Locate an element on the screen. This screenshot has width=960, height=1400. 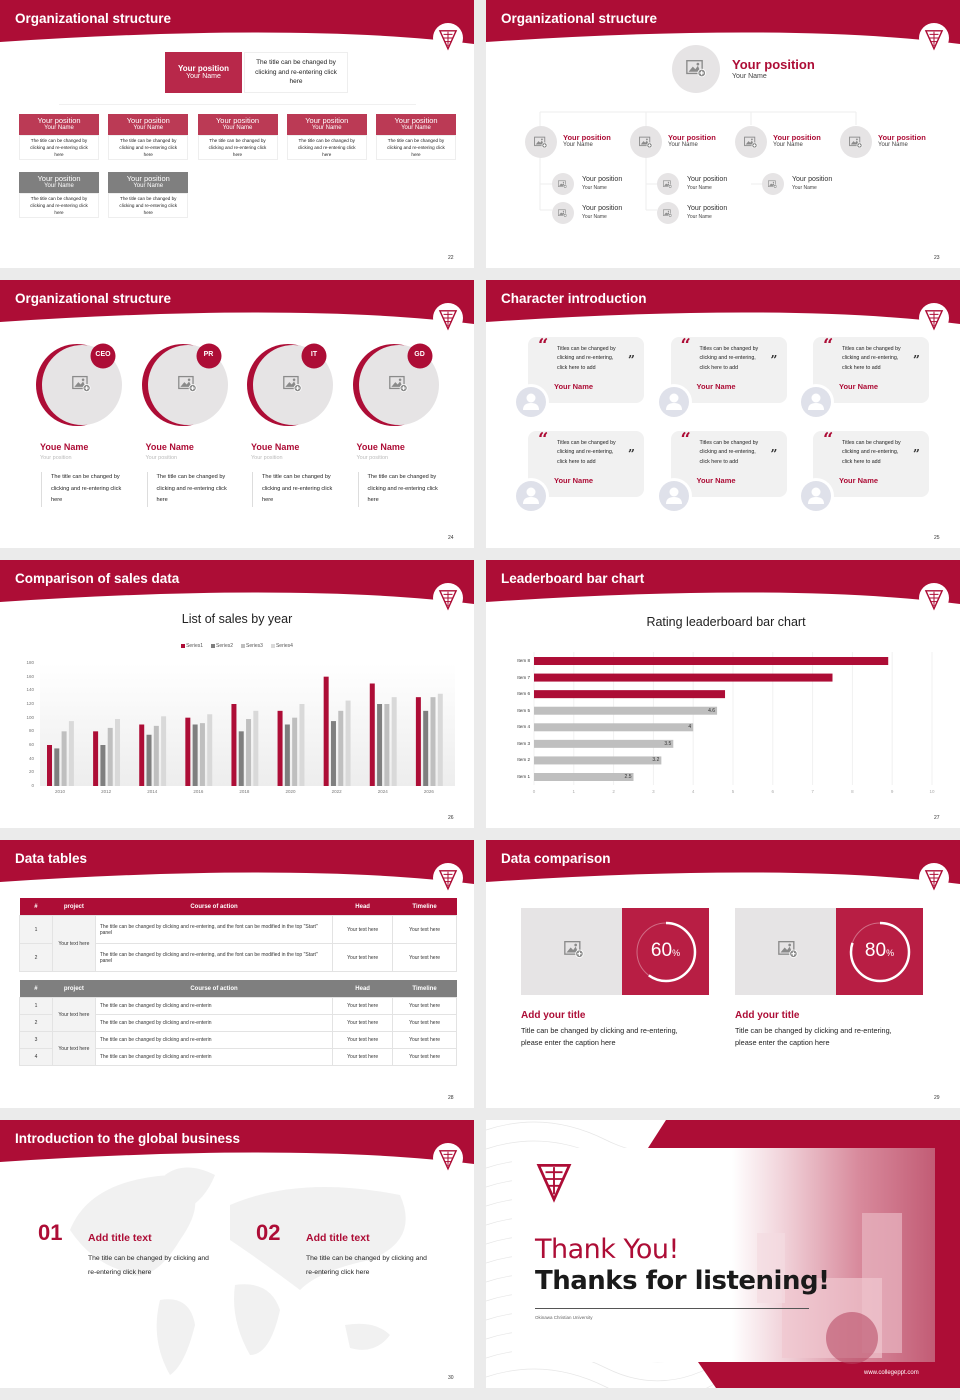
percent-label: 80% is located at coordinates (879, 951).